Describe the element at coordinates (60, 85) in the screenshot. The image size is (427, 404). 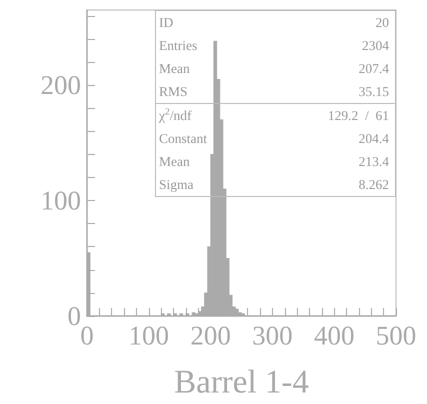
I see `y-tick-label: 200` at that location.